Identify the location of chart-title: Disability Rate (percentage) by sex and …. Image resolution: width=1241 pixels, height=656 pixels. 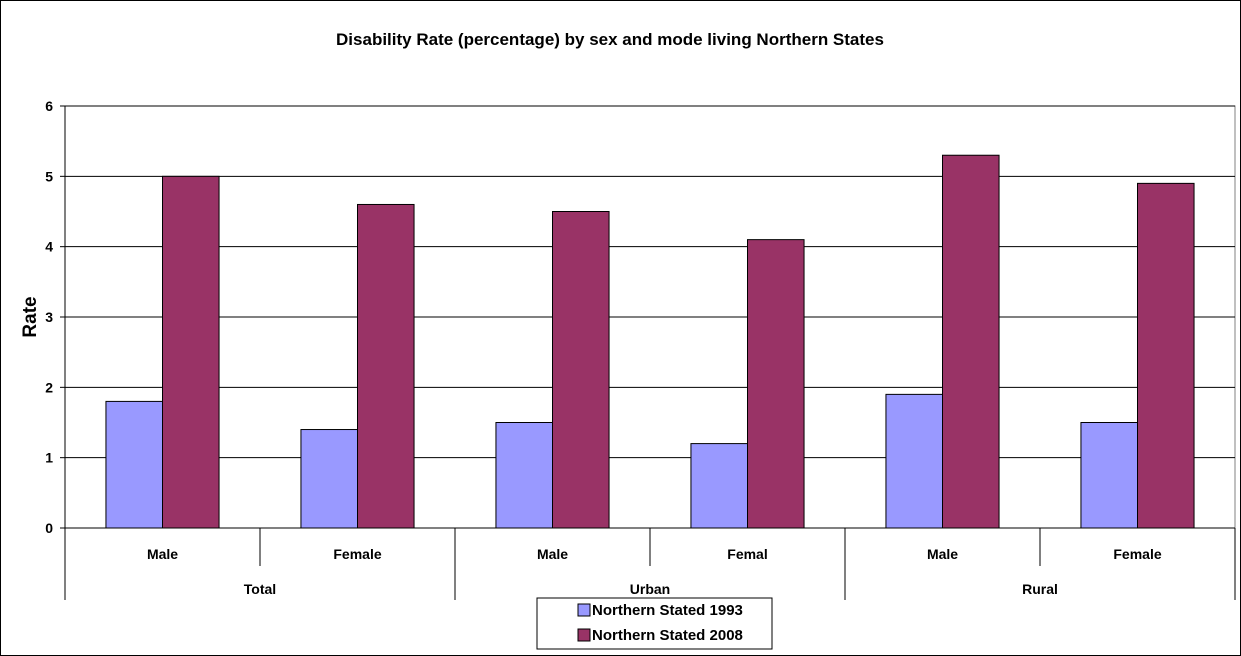
(610, 39).